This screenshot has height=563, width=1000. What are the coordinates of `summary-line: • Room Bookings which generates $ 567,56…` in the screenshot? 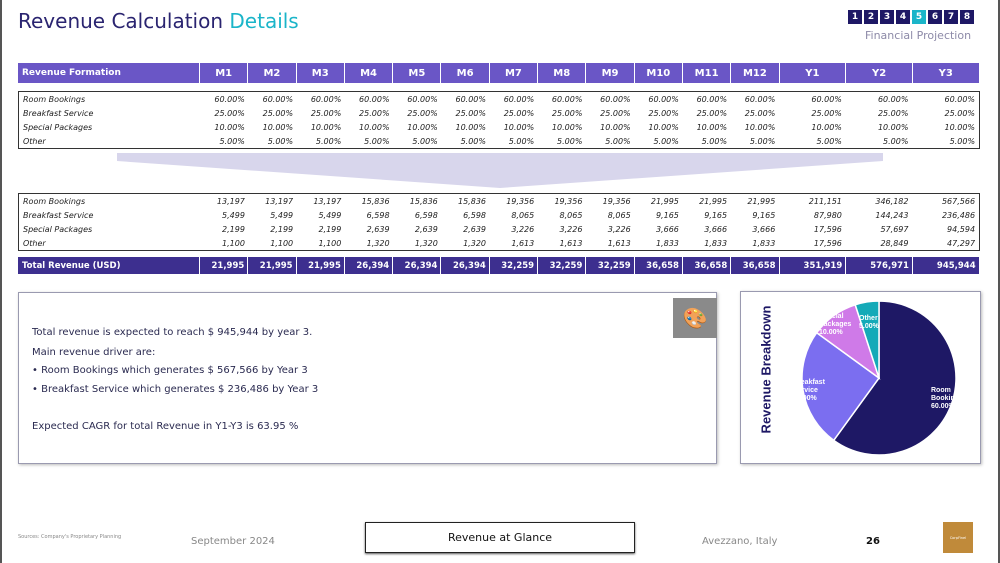 It's located at (170, 370).